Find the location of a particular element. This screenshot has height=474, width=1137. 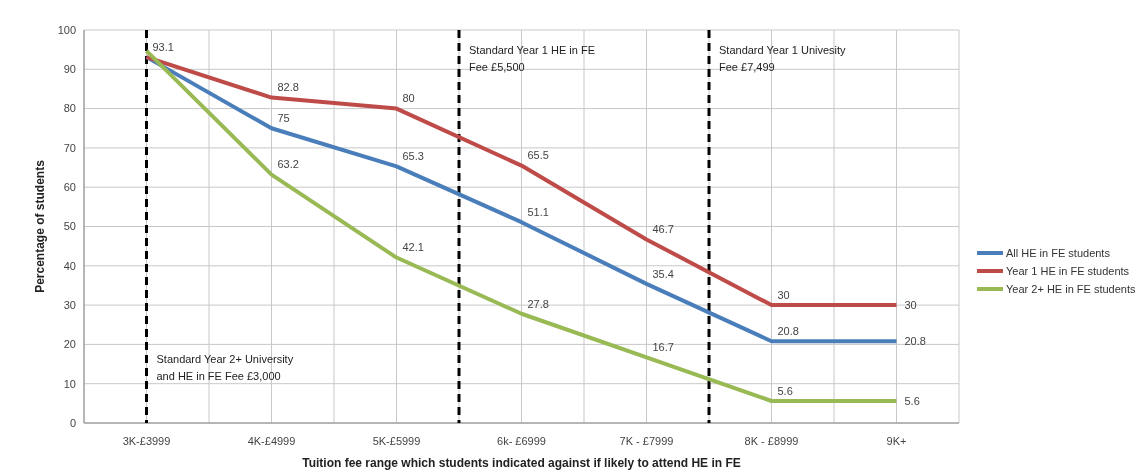

y-tick-label: 20 is located at coordinates (69, 344).